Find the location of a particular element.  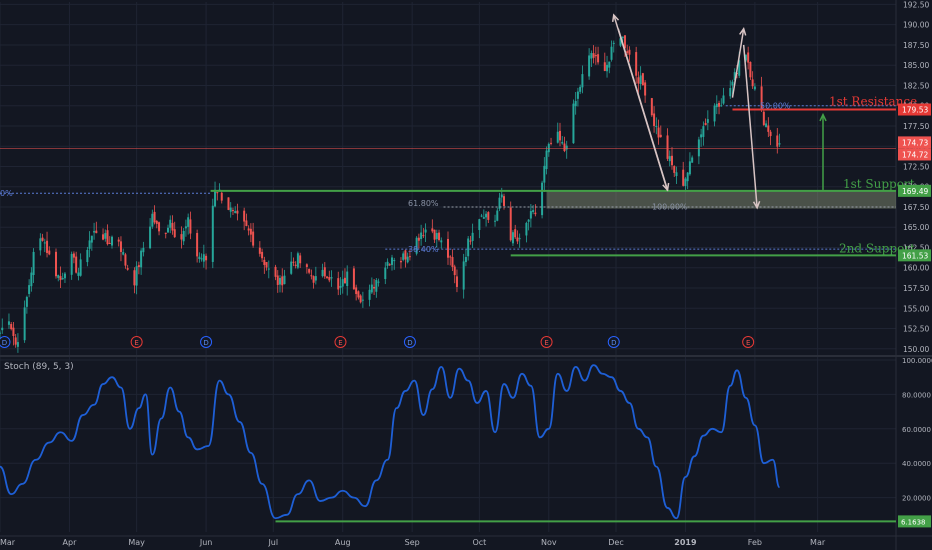

price-tick-label: 157.50 is located at coordinates (916, 288).